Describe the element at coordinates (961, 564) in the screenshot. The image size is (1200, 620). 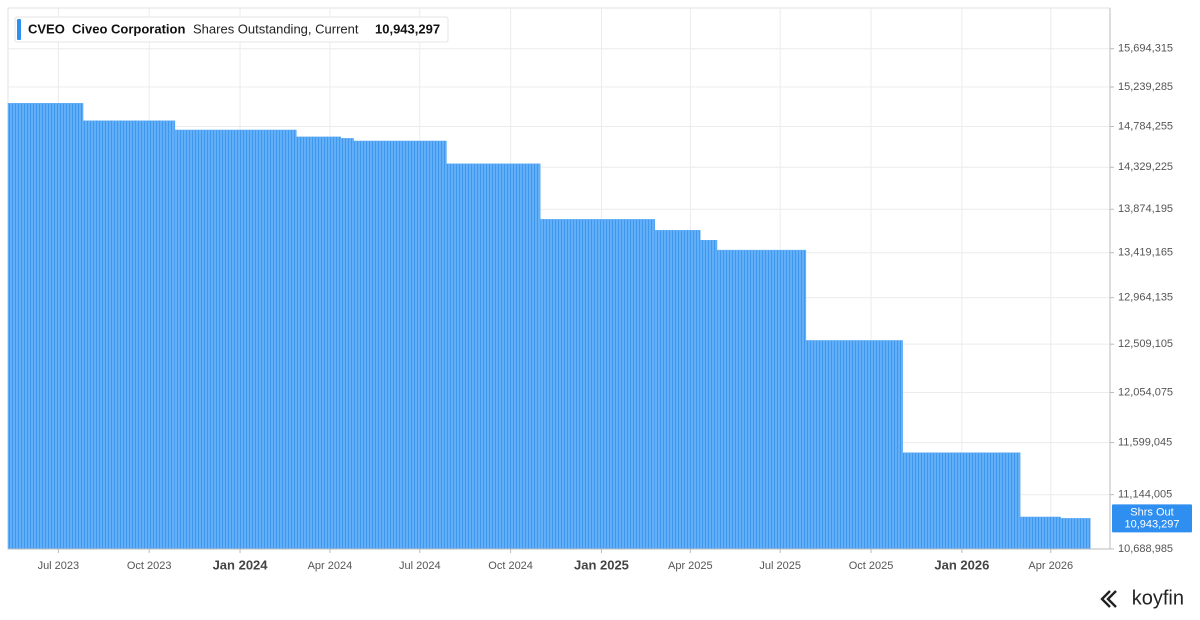
I see `x-tick-label: Jan 2026` at that location.